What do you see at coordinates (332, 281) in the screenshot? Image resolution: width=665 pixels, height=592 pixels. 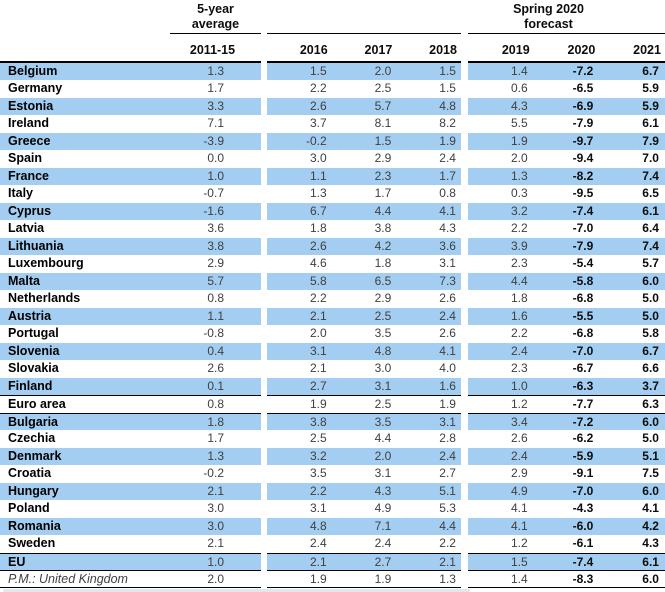 I see `table-row: Malta 5.7 5.8 6.5 7.3 4.4 -5.8 6.0` at bounding box center [332, 281].